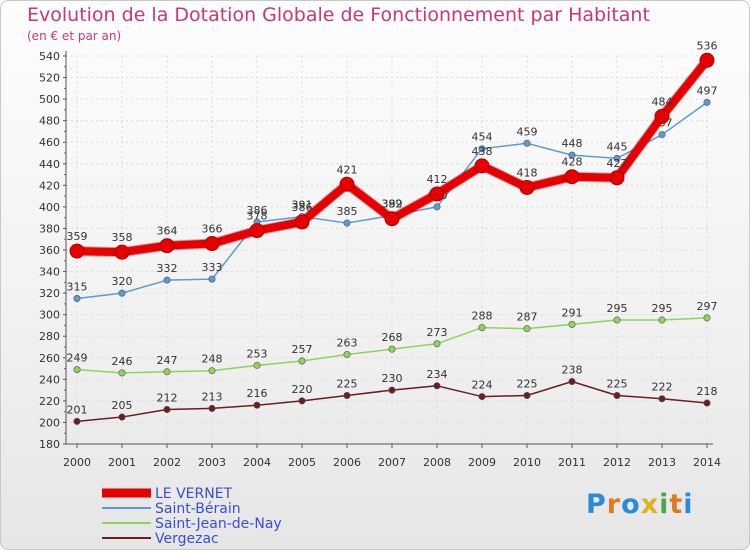 The height and width of the screenshot is (550, 750). Describe the element at coordinates (257, 353) in the screenshot. I see `data-label: 253` at that location.